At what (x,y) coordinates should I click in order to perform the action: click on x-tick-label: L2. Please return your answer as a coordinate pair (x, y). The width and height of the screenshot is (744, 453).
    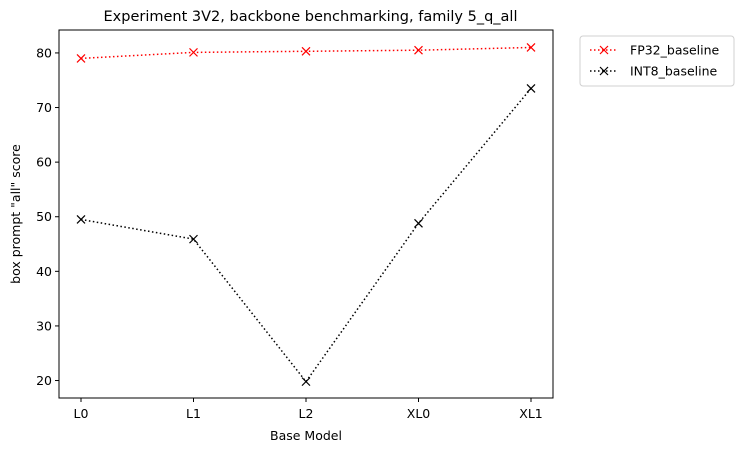
    Looking at the image, I should click on (306, 413).